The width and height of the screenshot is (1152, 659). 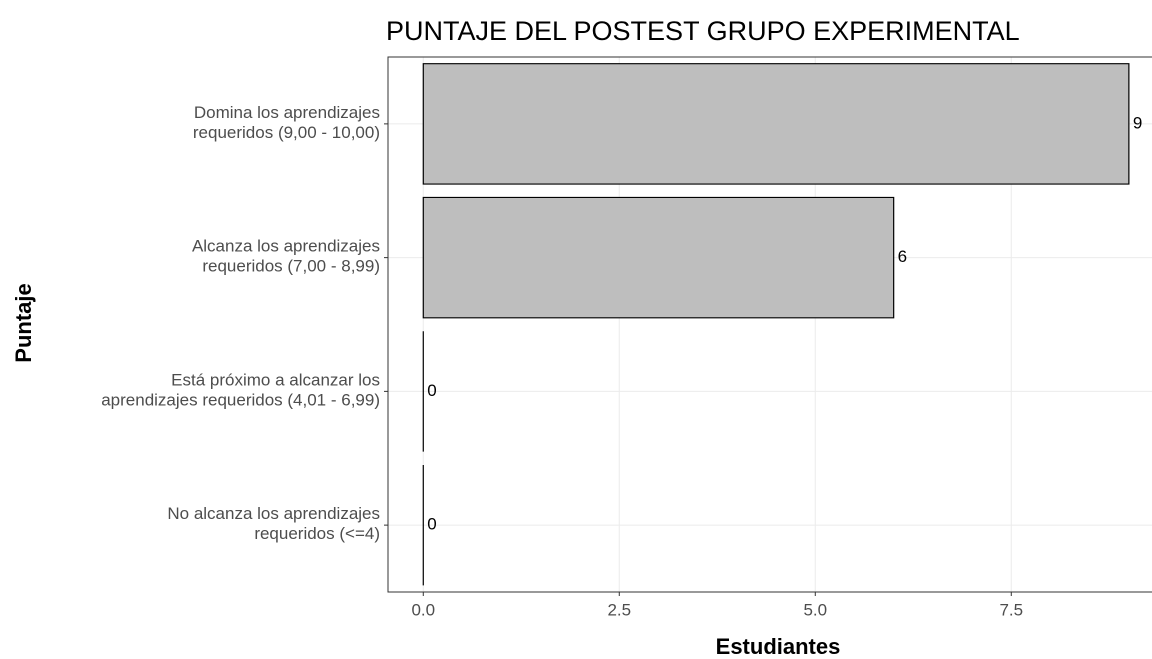 What do you see at coordinates (778, 646) in the screenshot?
I see `x-axis-label: Estudiantes` at bounding box center [778, 646].